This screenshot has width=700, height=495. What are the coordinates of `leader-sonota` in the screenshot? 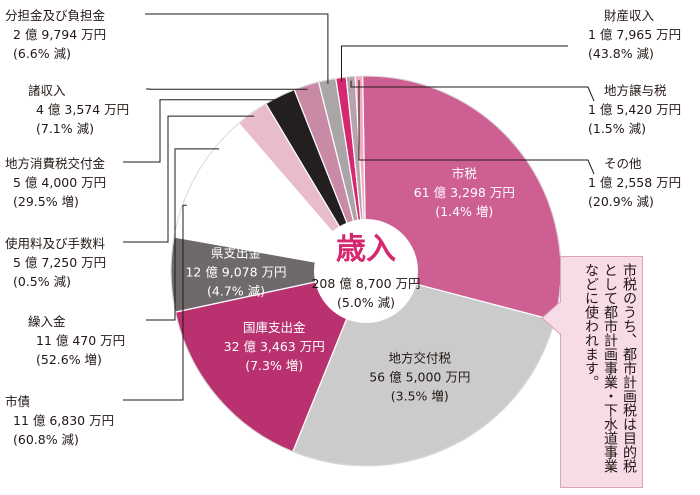 It's located at (476, 127).